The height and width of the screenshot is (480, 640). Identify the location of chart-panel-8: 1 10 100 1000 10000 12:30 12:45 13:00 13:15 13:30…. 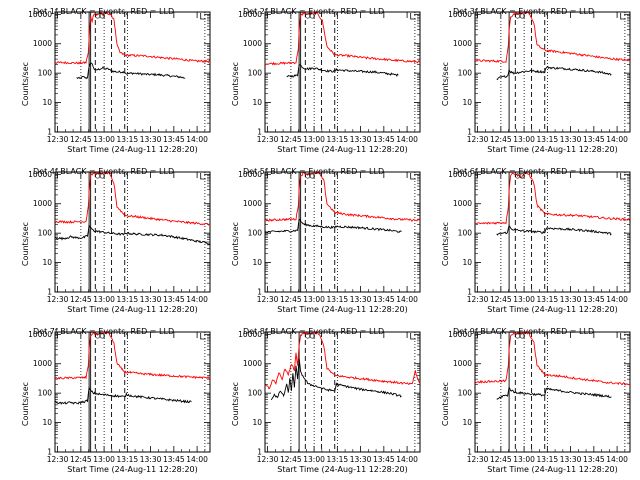
(326, 400).